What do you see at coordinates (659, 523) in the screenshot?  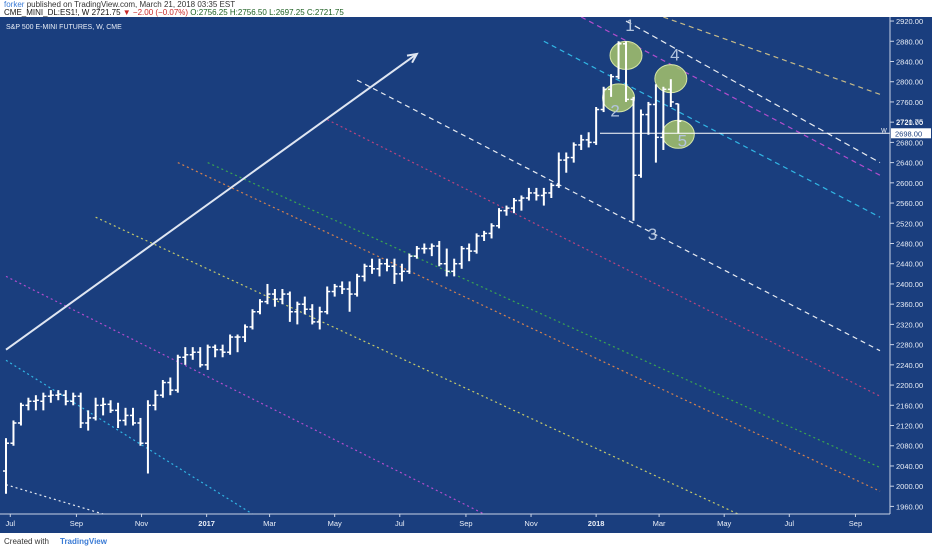 I see `x-tick-label: Mar` at bounding box center [659, 523].